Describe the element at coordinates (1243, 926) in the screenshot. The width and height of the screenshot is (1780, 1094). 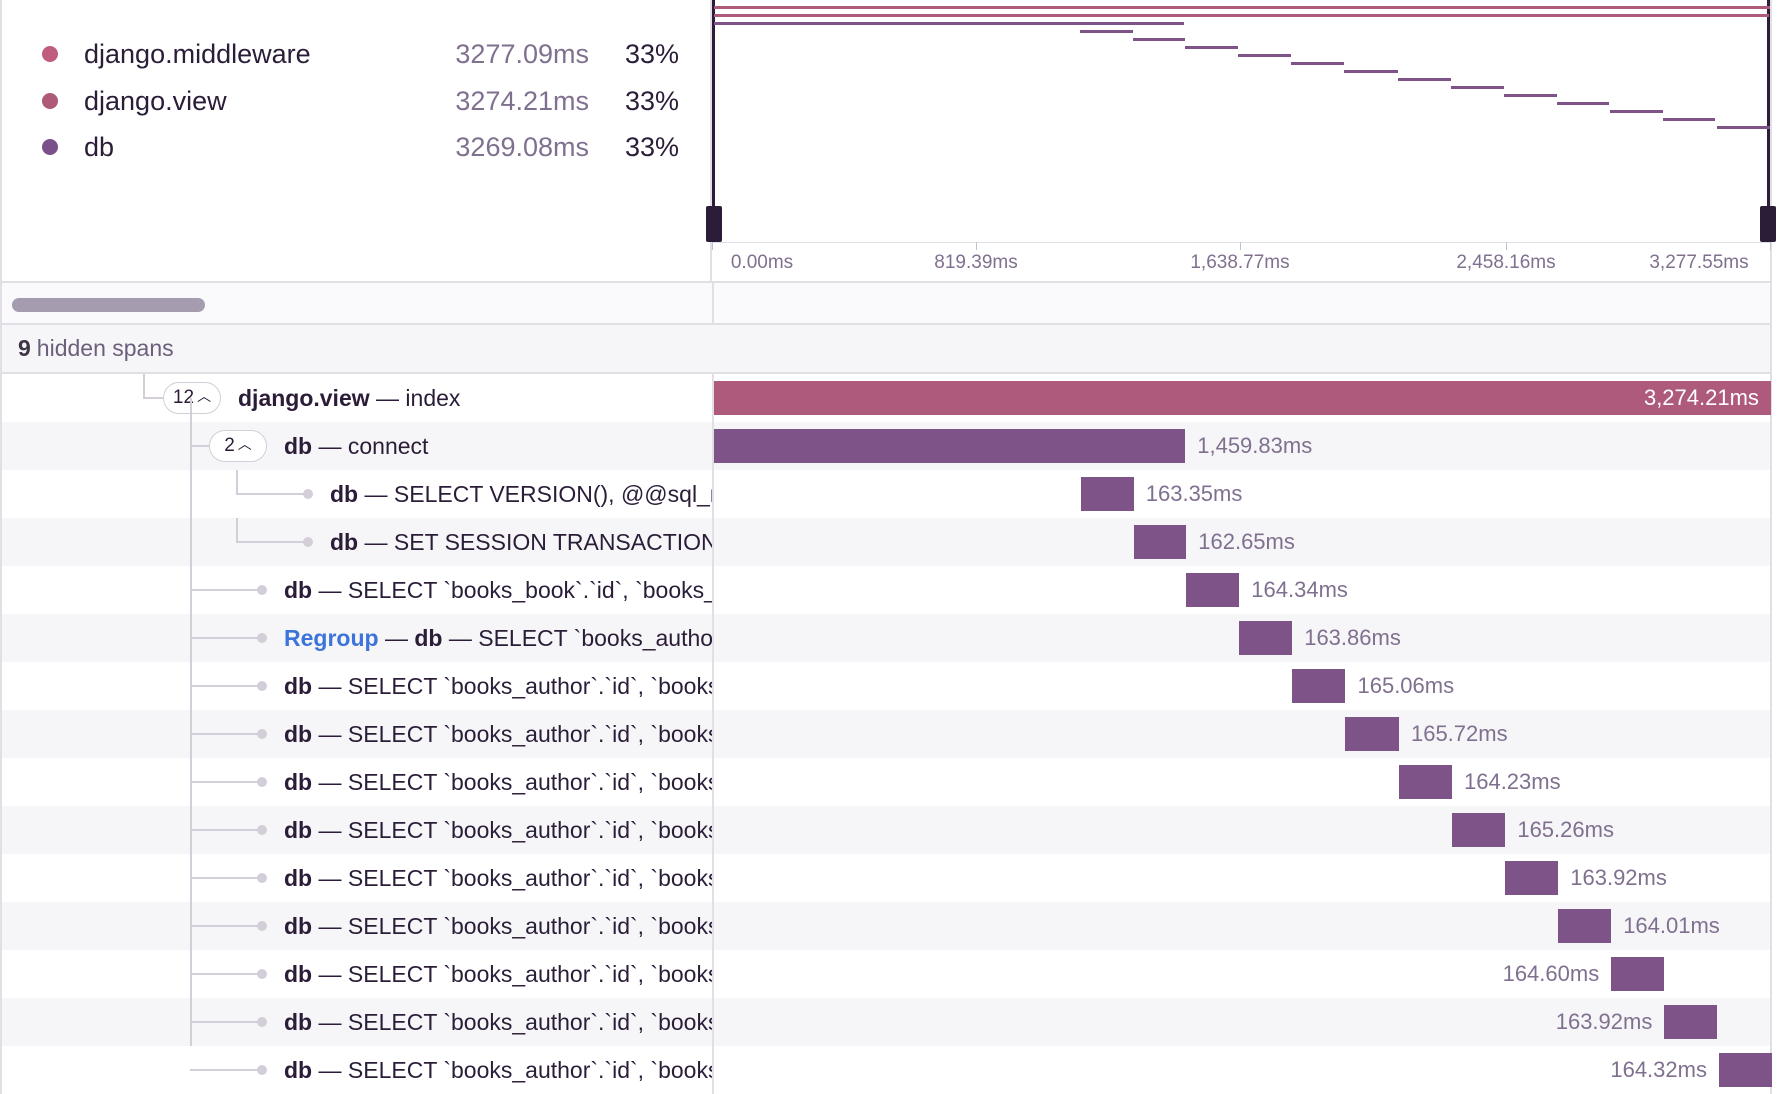
I see `span-bar-track: 164.01ms` at that location.